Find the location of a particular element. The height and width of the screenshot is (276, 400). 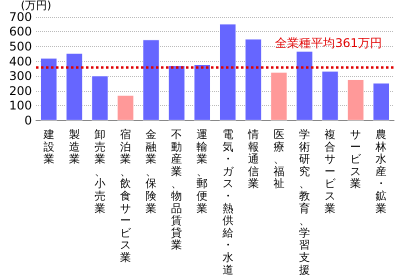

category-label: 電気・ガス・熱供給・水道 is located at coordinates (228, 202).